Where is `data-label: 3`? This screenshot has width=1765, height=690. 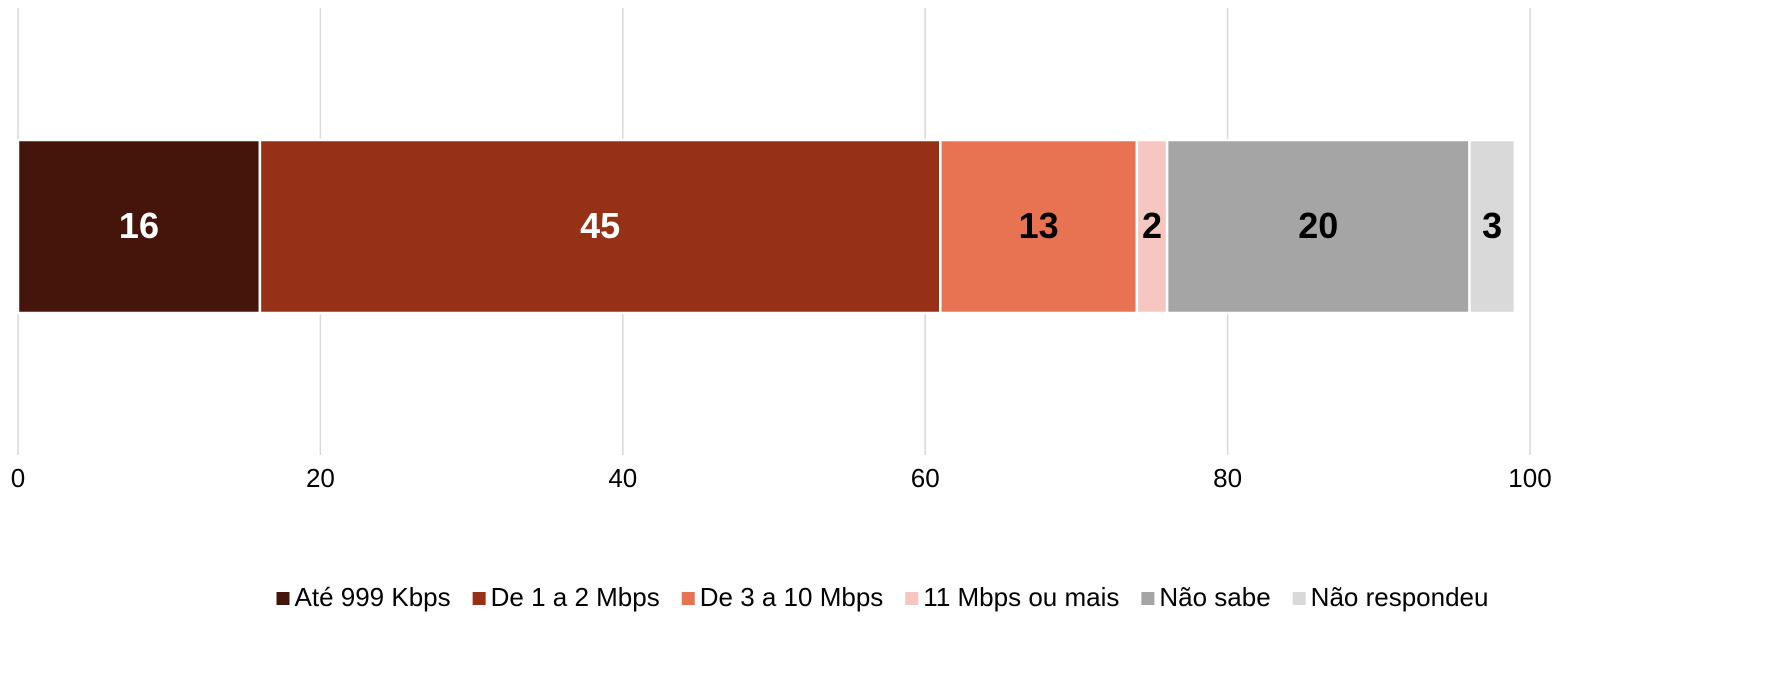
data-label: 3 is located at coordinates (1492, 225).